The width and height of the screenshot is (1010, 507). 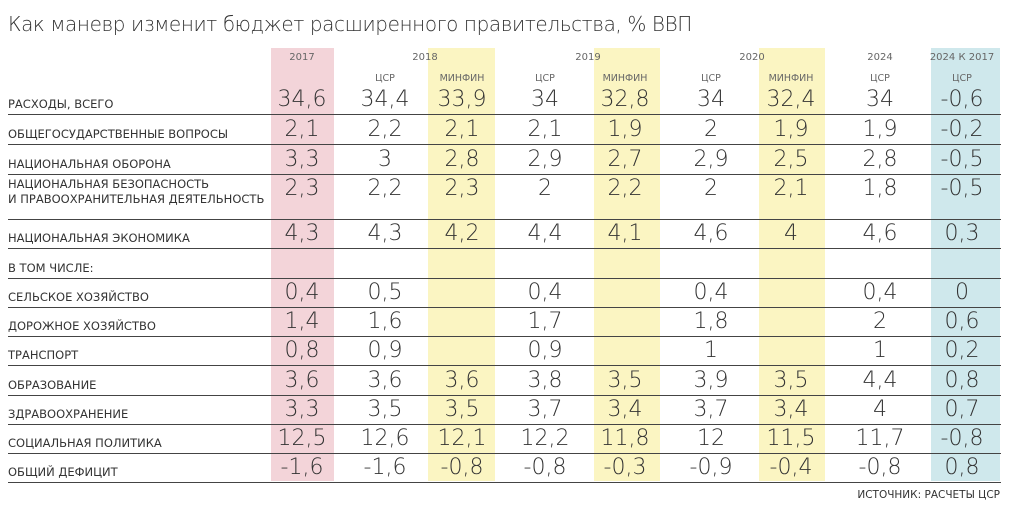 I want to click on row-label: ЗДРАВООХРАНЕНИЕ, so click(x=68, y=414).